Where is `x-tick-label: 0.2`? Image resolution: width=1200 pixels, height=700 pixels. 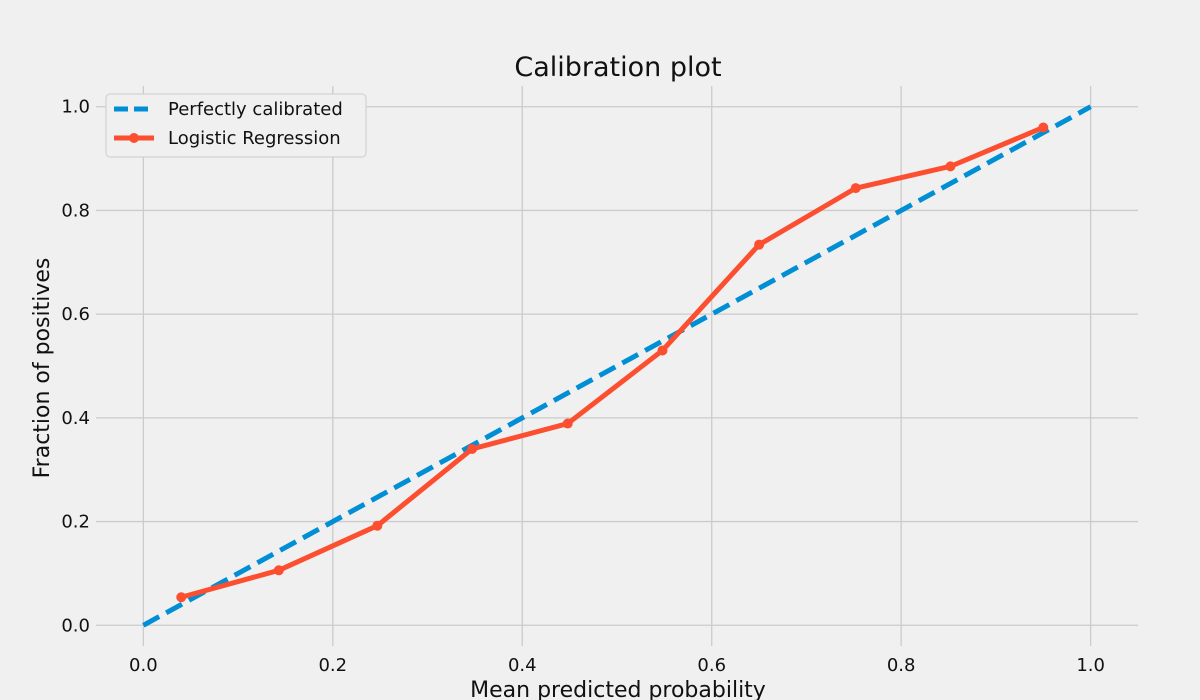
x-tick-label: 0.2 is located at coordinates (332, 665).